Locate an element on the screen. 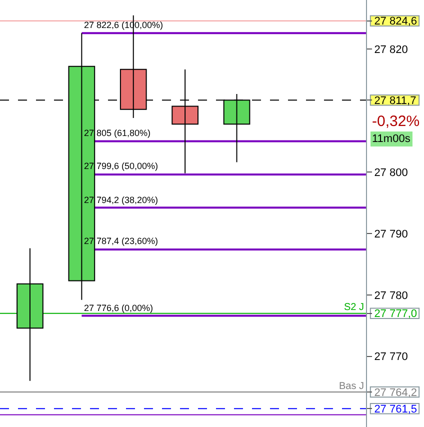  ref-line-label: 27 794,2 (38,20%) is located at coordinates (121, 200).